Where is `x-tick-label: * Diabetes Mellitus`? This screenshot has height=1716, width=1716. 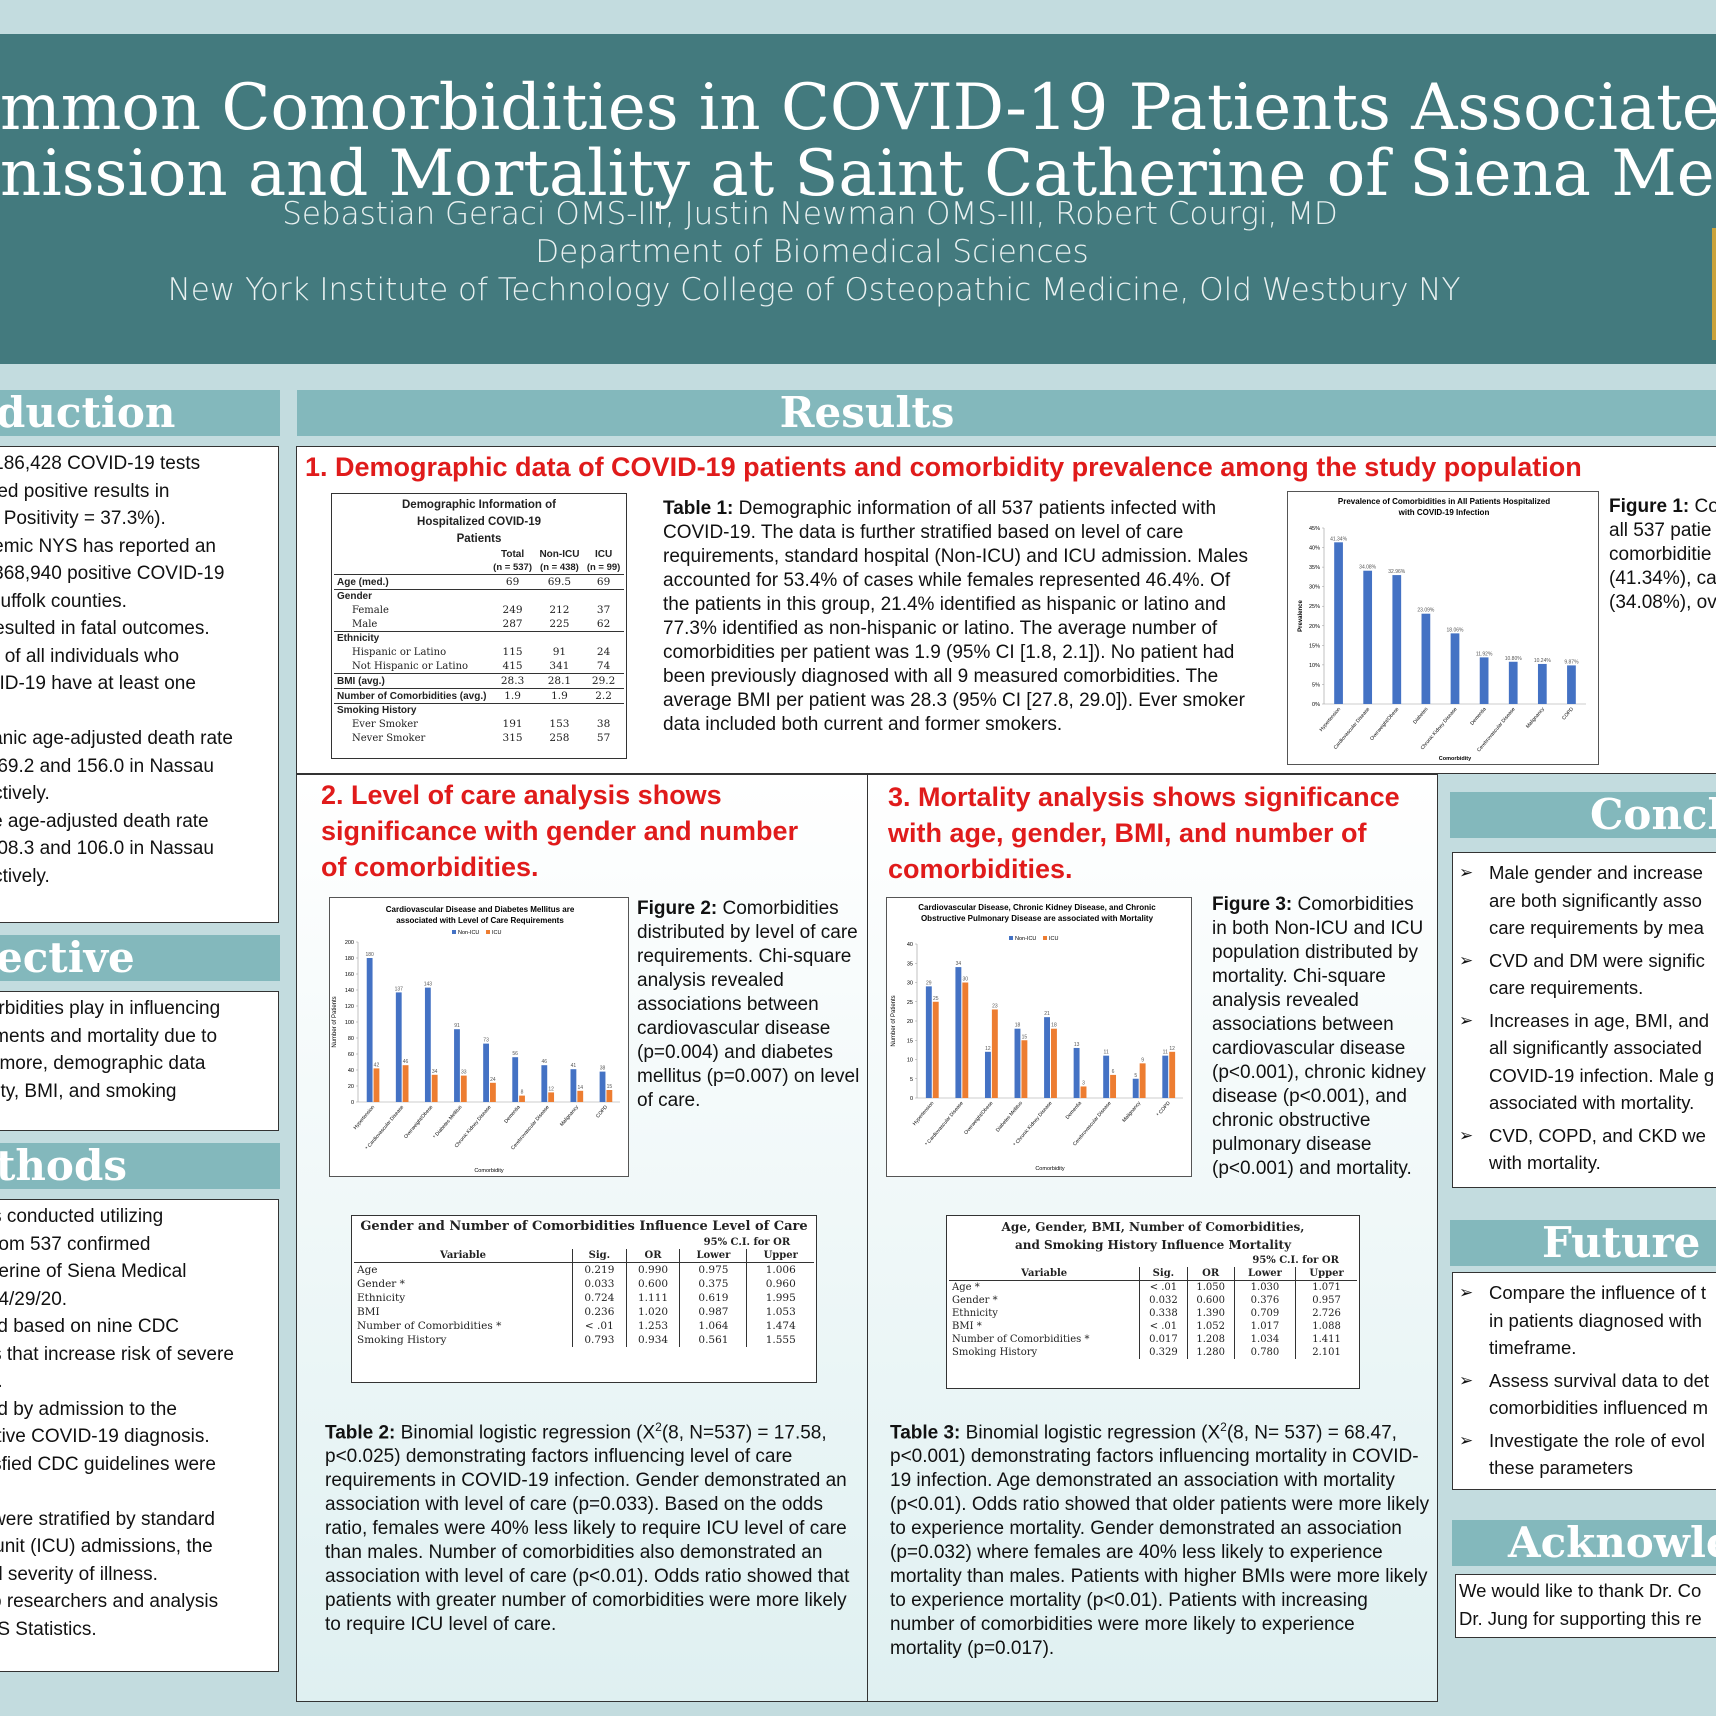
x-tick-label: * Diabetes Mellitus is located at coordinates (448, 1122).